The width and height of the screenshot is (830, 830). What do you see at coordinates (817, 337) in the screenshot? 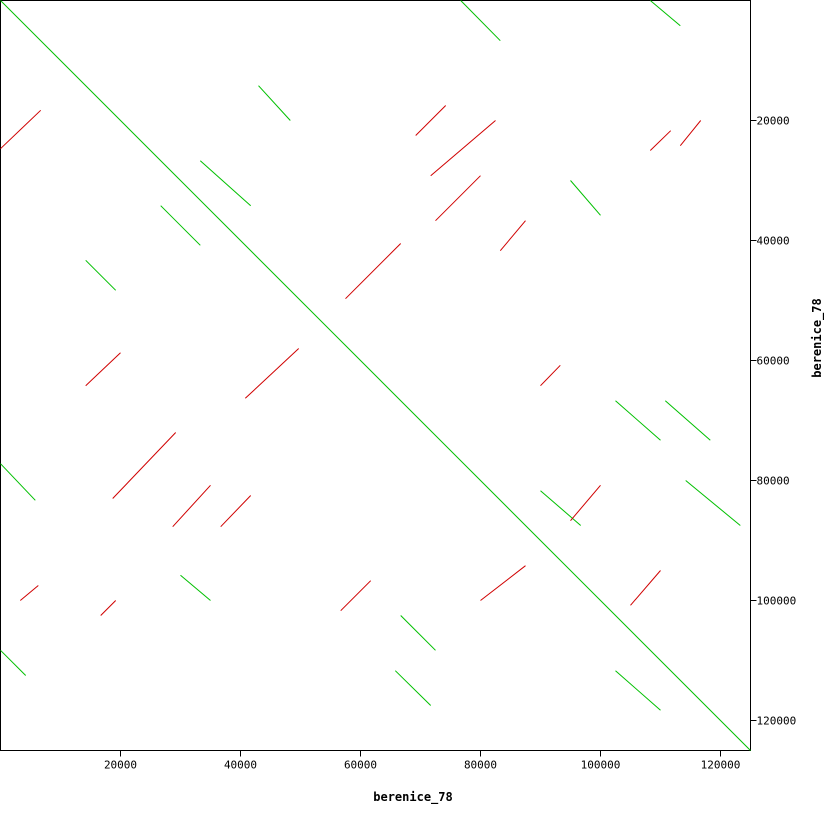
I see `y-axis-title: berenice_78` at bounding box center [817, 337].